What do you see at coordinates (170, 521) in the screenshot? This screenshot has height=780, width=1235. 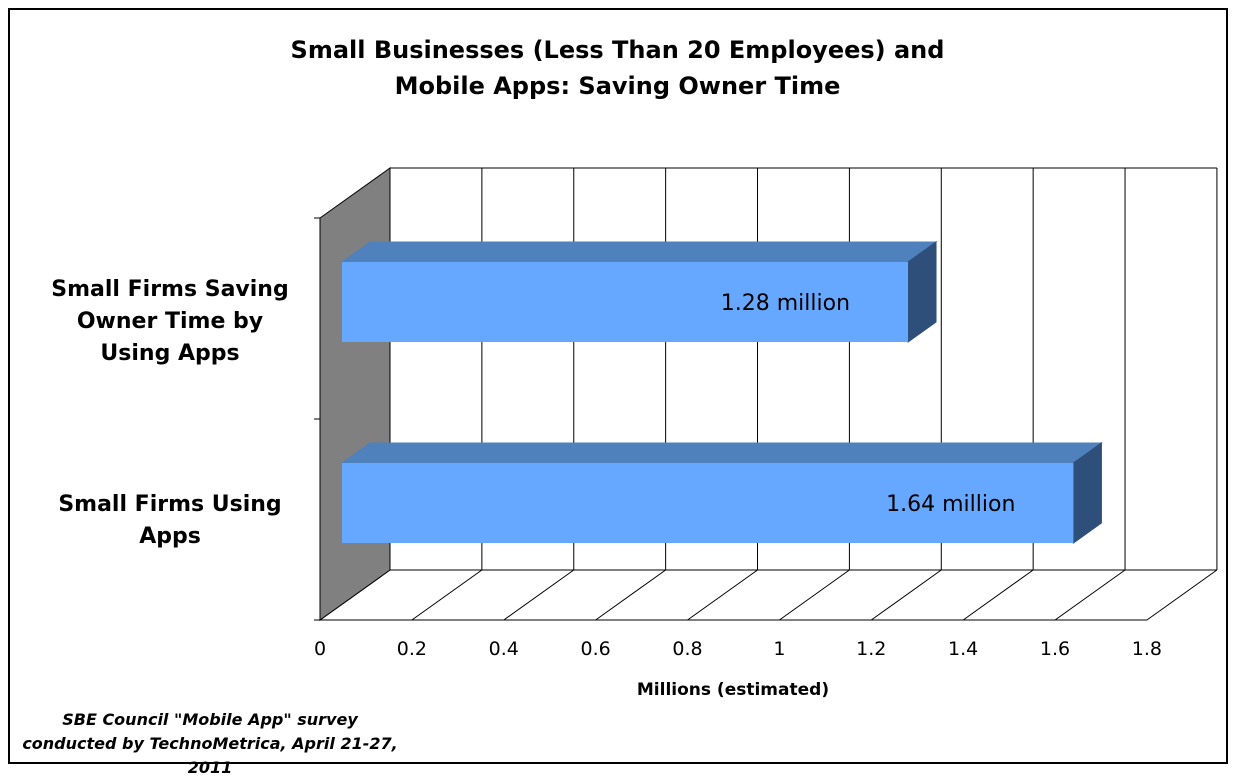 I see `category-label-using-apps: Small Firms Using Apps` at bounding box center [170, 521].